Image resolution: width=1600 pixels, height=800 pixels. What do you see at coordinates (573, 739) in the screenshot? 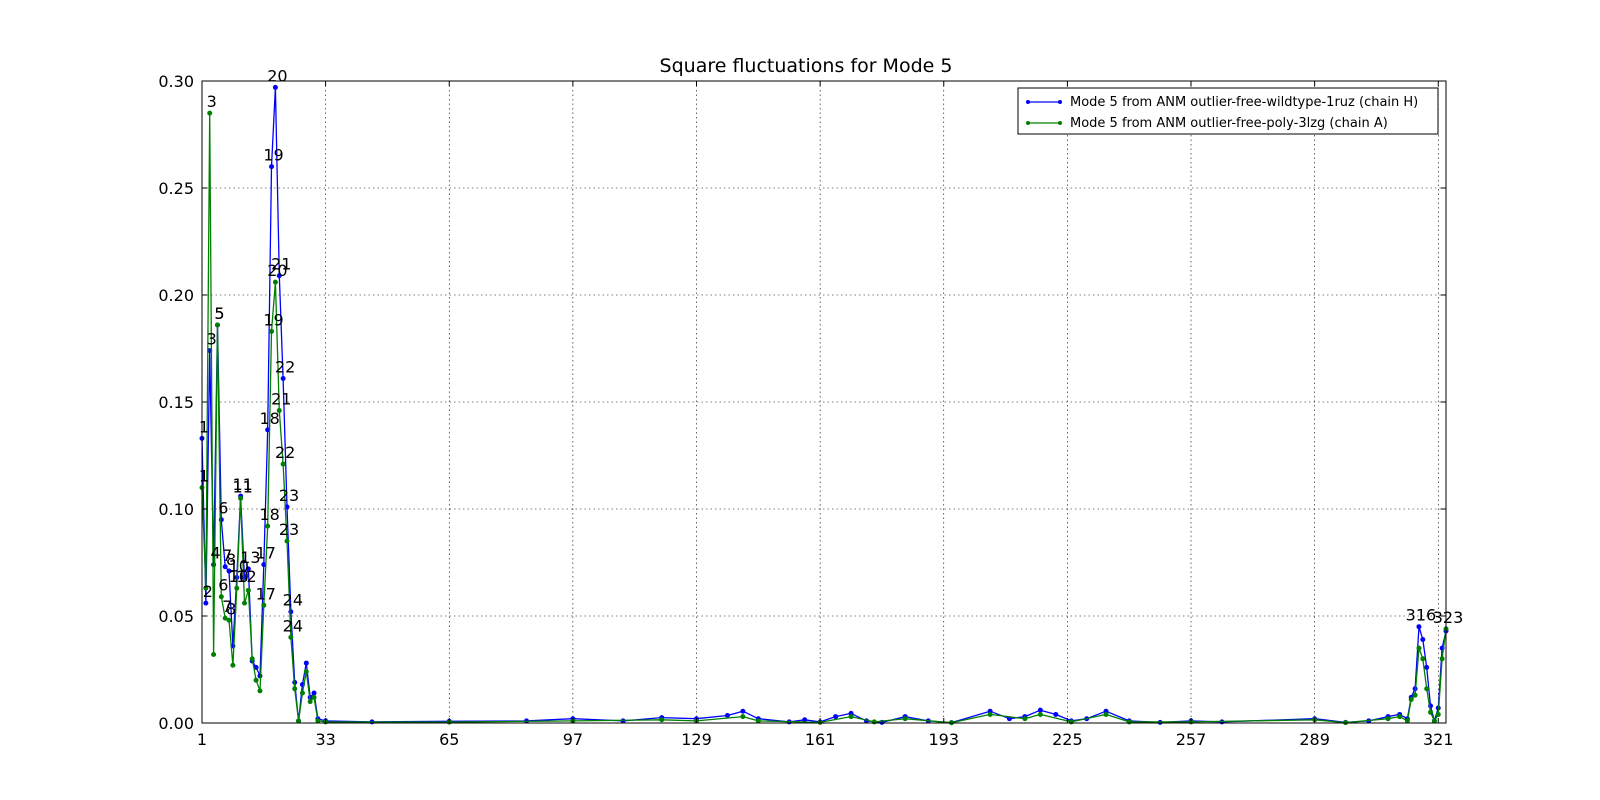
I see `x-tick-label: 97` at bounding box center [573, 739].